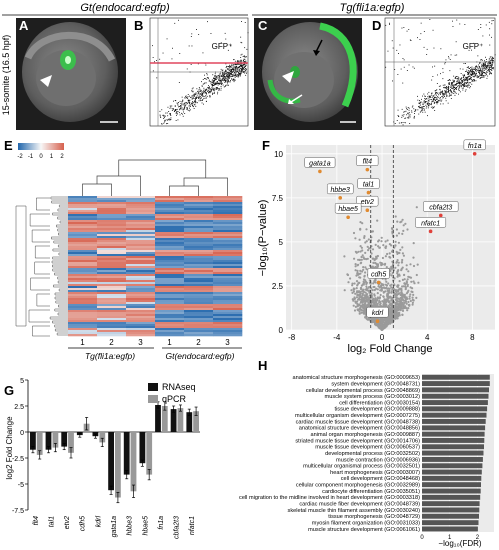  I want to click on go-term-label: cardiocyte differentiation (GO:0035051), so click(371, 492).